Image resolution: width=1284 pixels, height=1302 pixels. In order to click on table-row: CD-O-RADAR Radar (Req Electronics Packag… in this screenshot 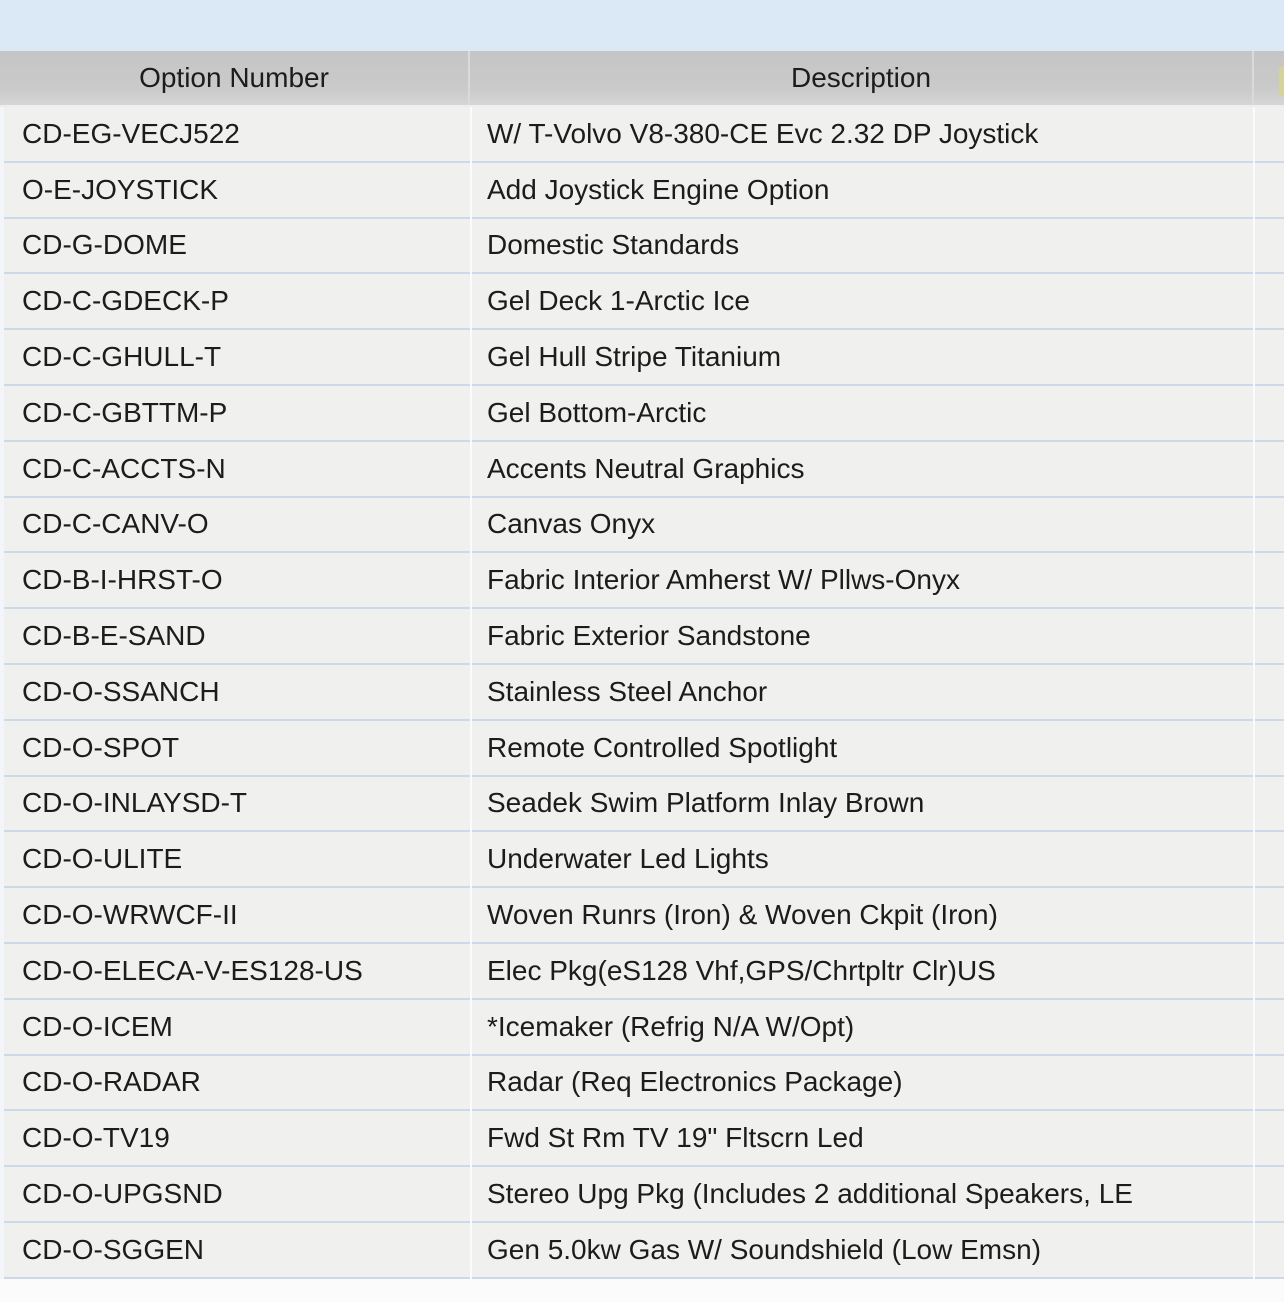, I will do `click(644, 1083)`.